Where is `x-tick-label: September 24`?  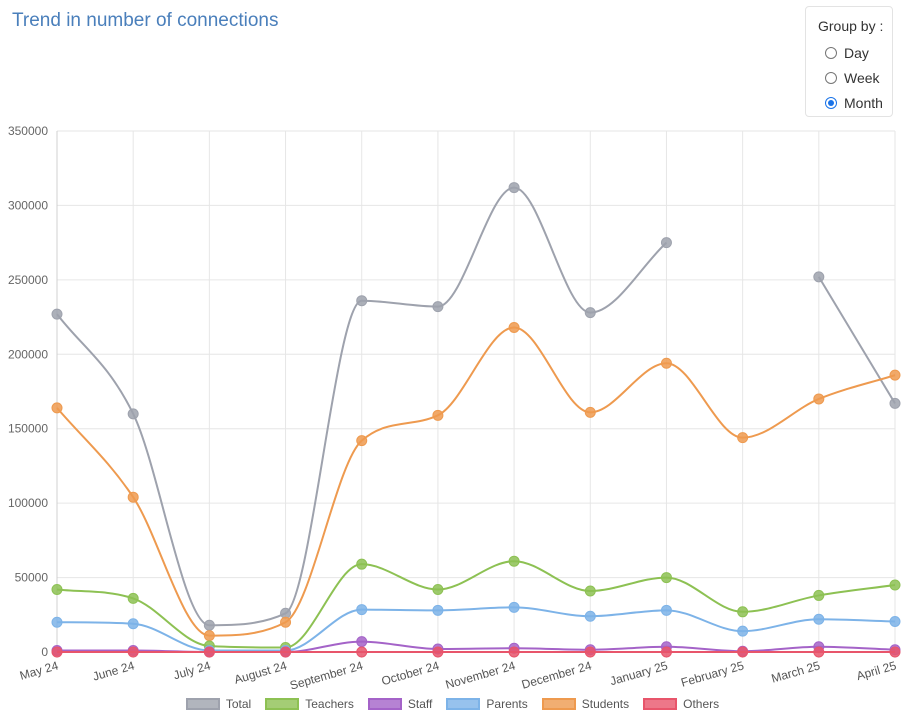
x-tick-label: September 24 is located at coordinates (326, 674).